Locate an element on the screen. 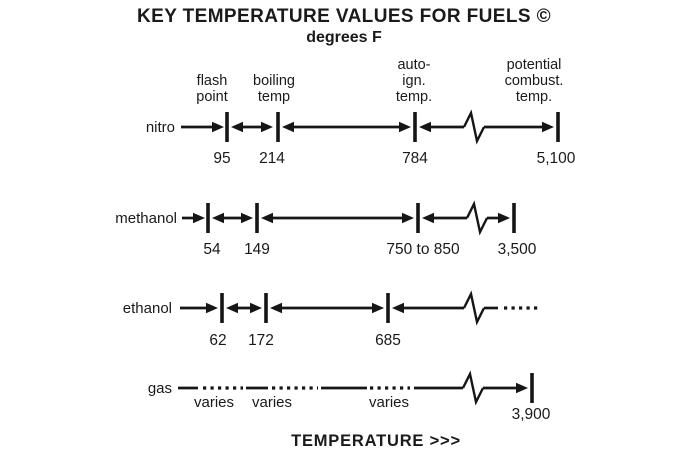 The width and height of the screenshot is (688, 459). column-header-potential-combust-temp: potential combust. temp. is located at coordinates (534, 81).